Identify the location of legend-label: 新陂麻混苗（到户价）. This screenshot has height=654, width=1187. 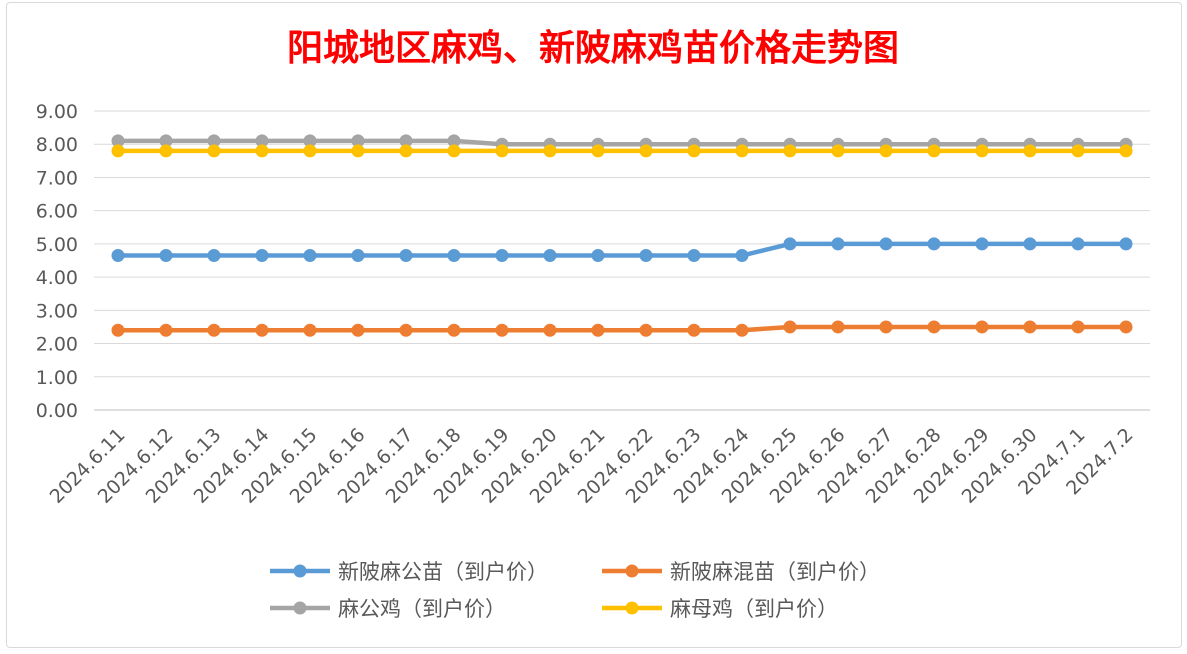
(775, 572).